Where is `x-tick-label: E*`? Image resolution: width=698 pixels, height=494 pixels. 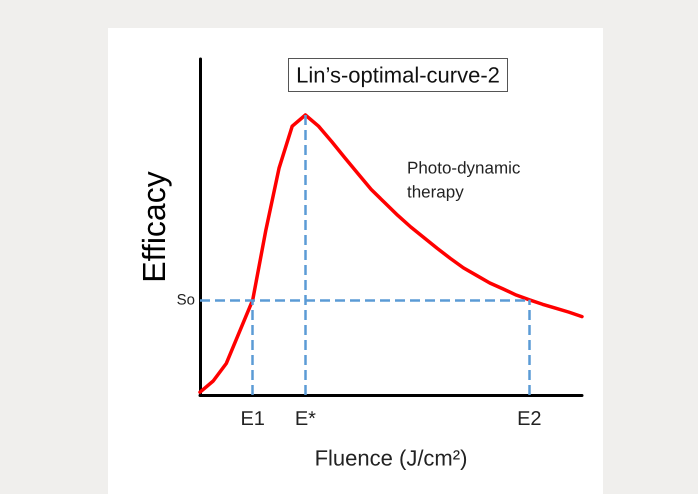 x-tick-label: E* is located at coordinates (305, 419).